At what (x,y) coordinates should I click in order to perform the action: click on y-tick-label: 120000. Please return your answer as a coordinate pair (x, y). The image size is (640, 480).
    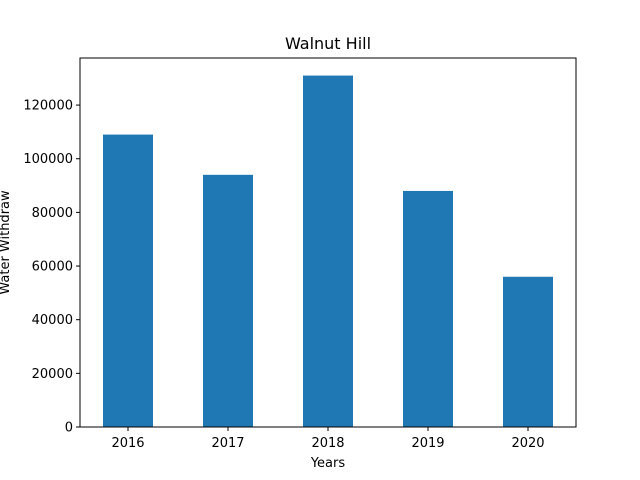
    Looking at the image, I should click on (48, 106).